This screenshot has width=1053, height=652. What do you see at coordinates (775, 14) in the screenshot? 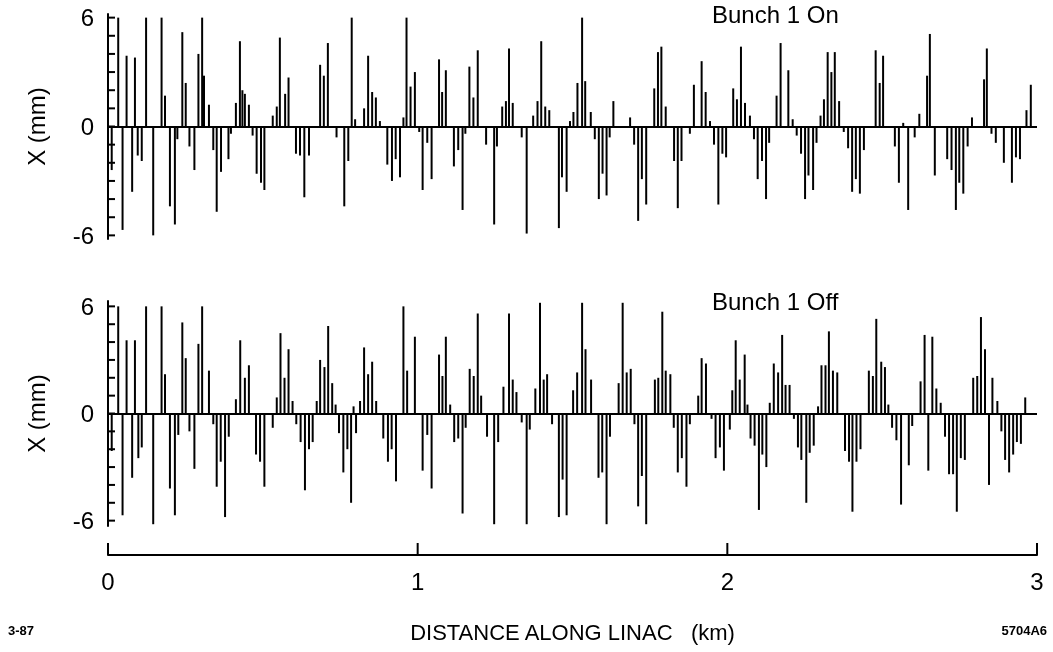
I see `chart-title: Bunch 1 On` at bounding box center [775, 14].